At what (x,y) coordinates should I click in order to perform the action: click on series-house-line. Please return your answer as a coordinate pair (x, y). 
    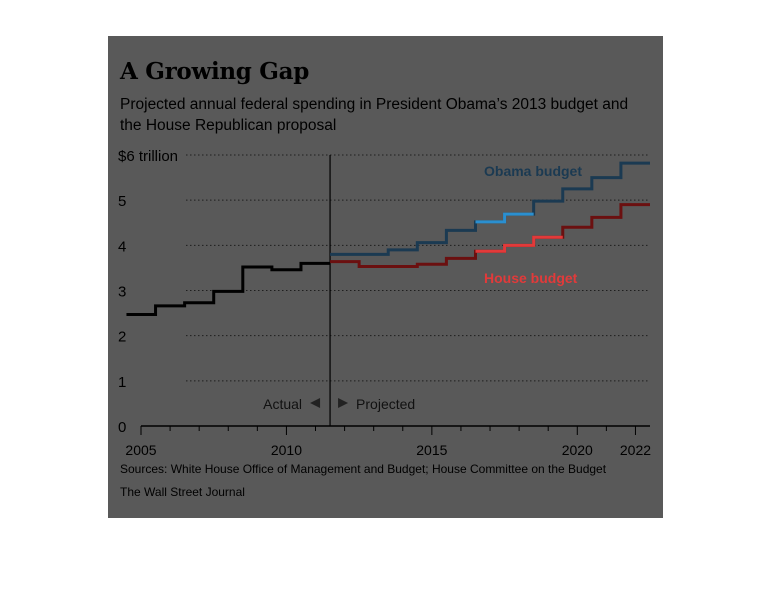
    Looking at the image, I should click on (490, 236).